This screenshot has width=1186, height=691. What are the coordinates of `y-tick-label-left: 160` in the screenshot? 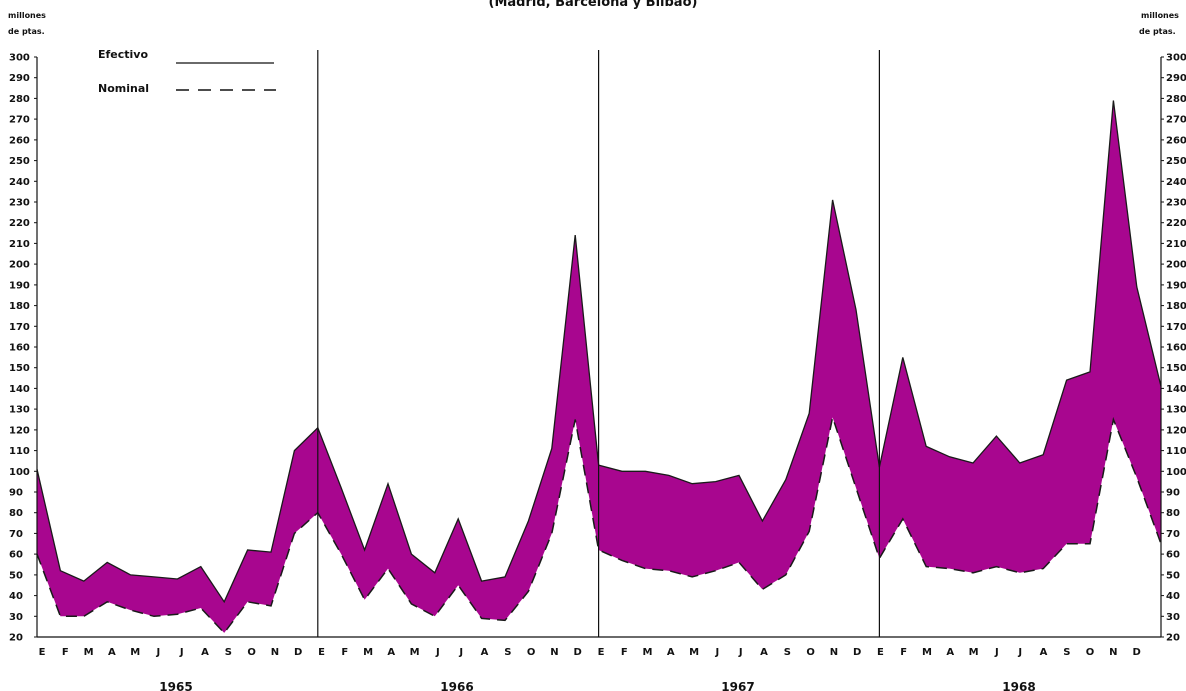 It's located at (19, 348).